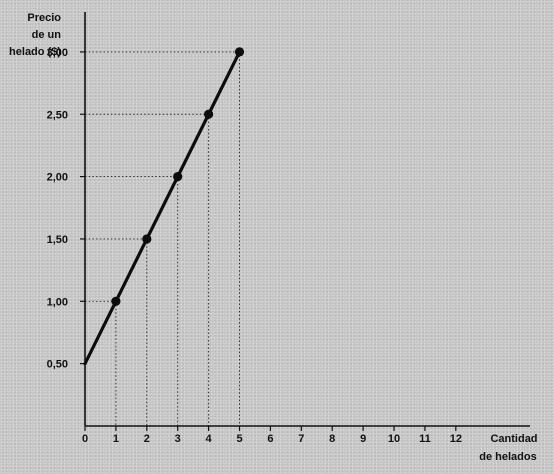 The width and height of the screenshot is (554, 474). What do you see at coordinates (209, 439) in the screenshot?
I see `x-tick-label: 4` at bounding box center [209, 439].